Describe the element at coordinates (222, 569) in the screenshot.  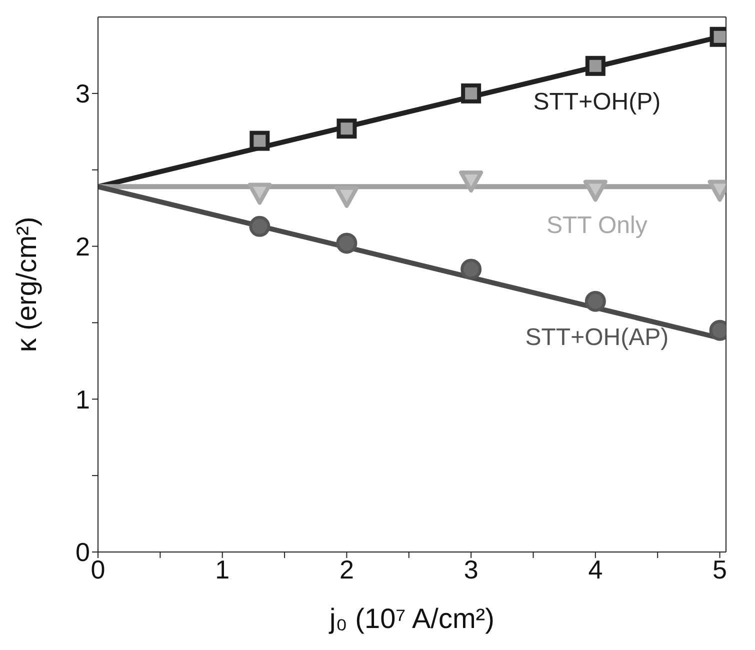
I see `x-tick-label: 1` at that location.